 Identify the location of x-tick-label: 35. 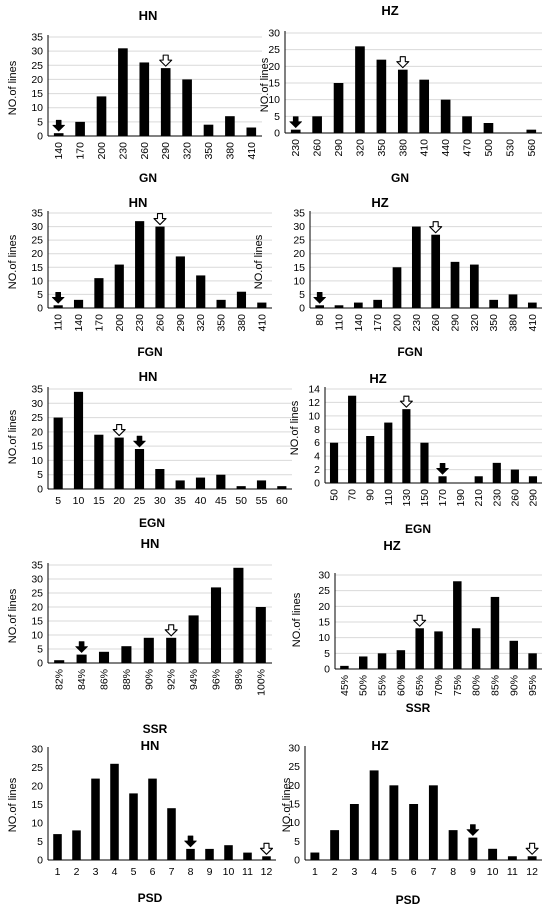
(180, 501).